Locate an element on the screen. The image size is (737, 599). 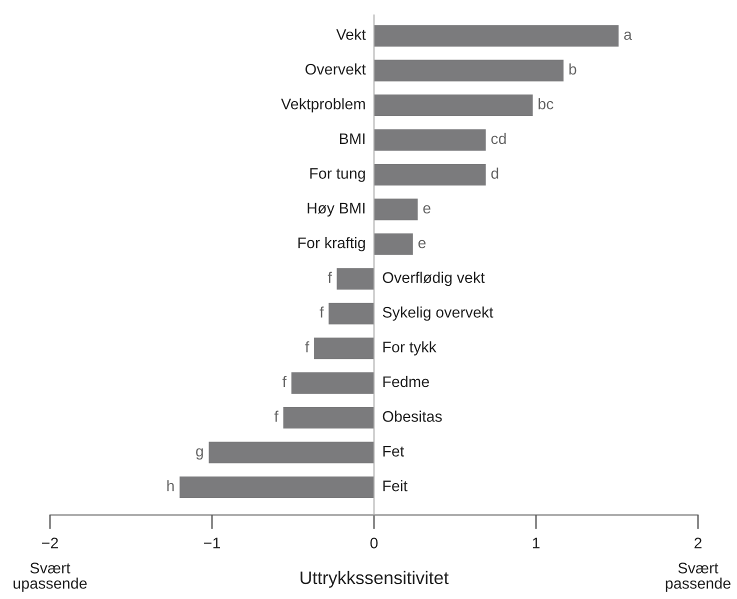
y-tick-label: For kraftig is located at coordinates (331, 244).